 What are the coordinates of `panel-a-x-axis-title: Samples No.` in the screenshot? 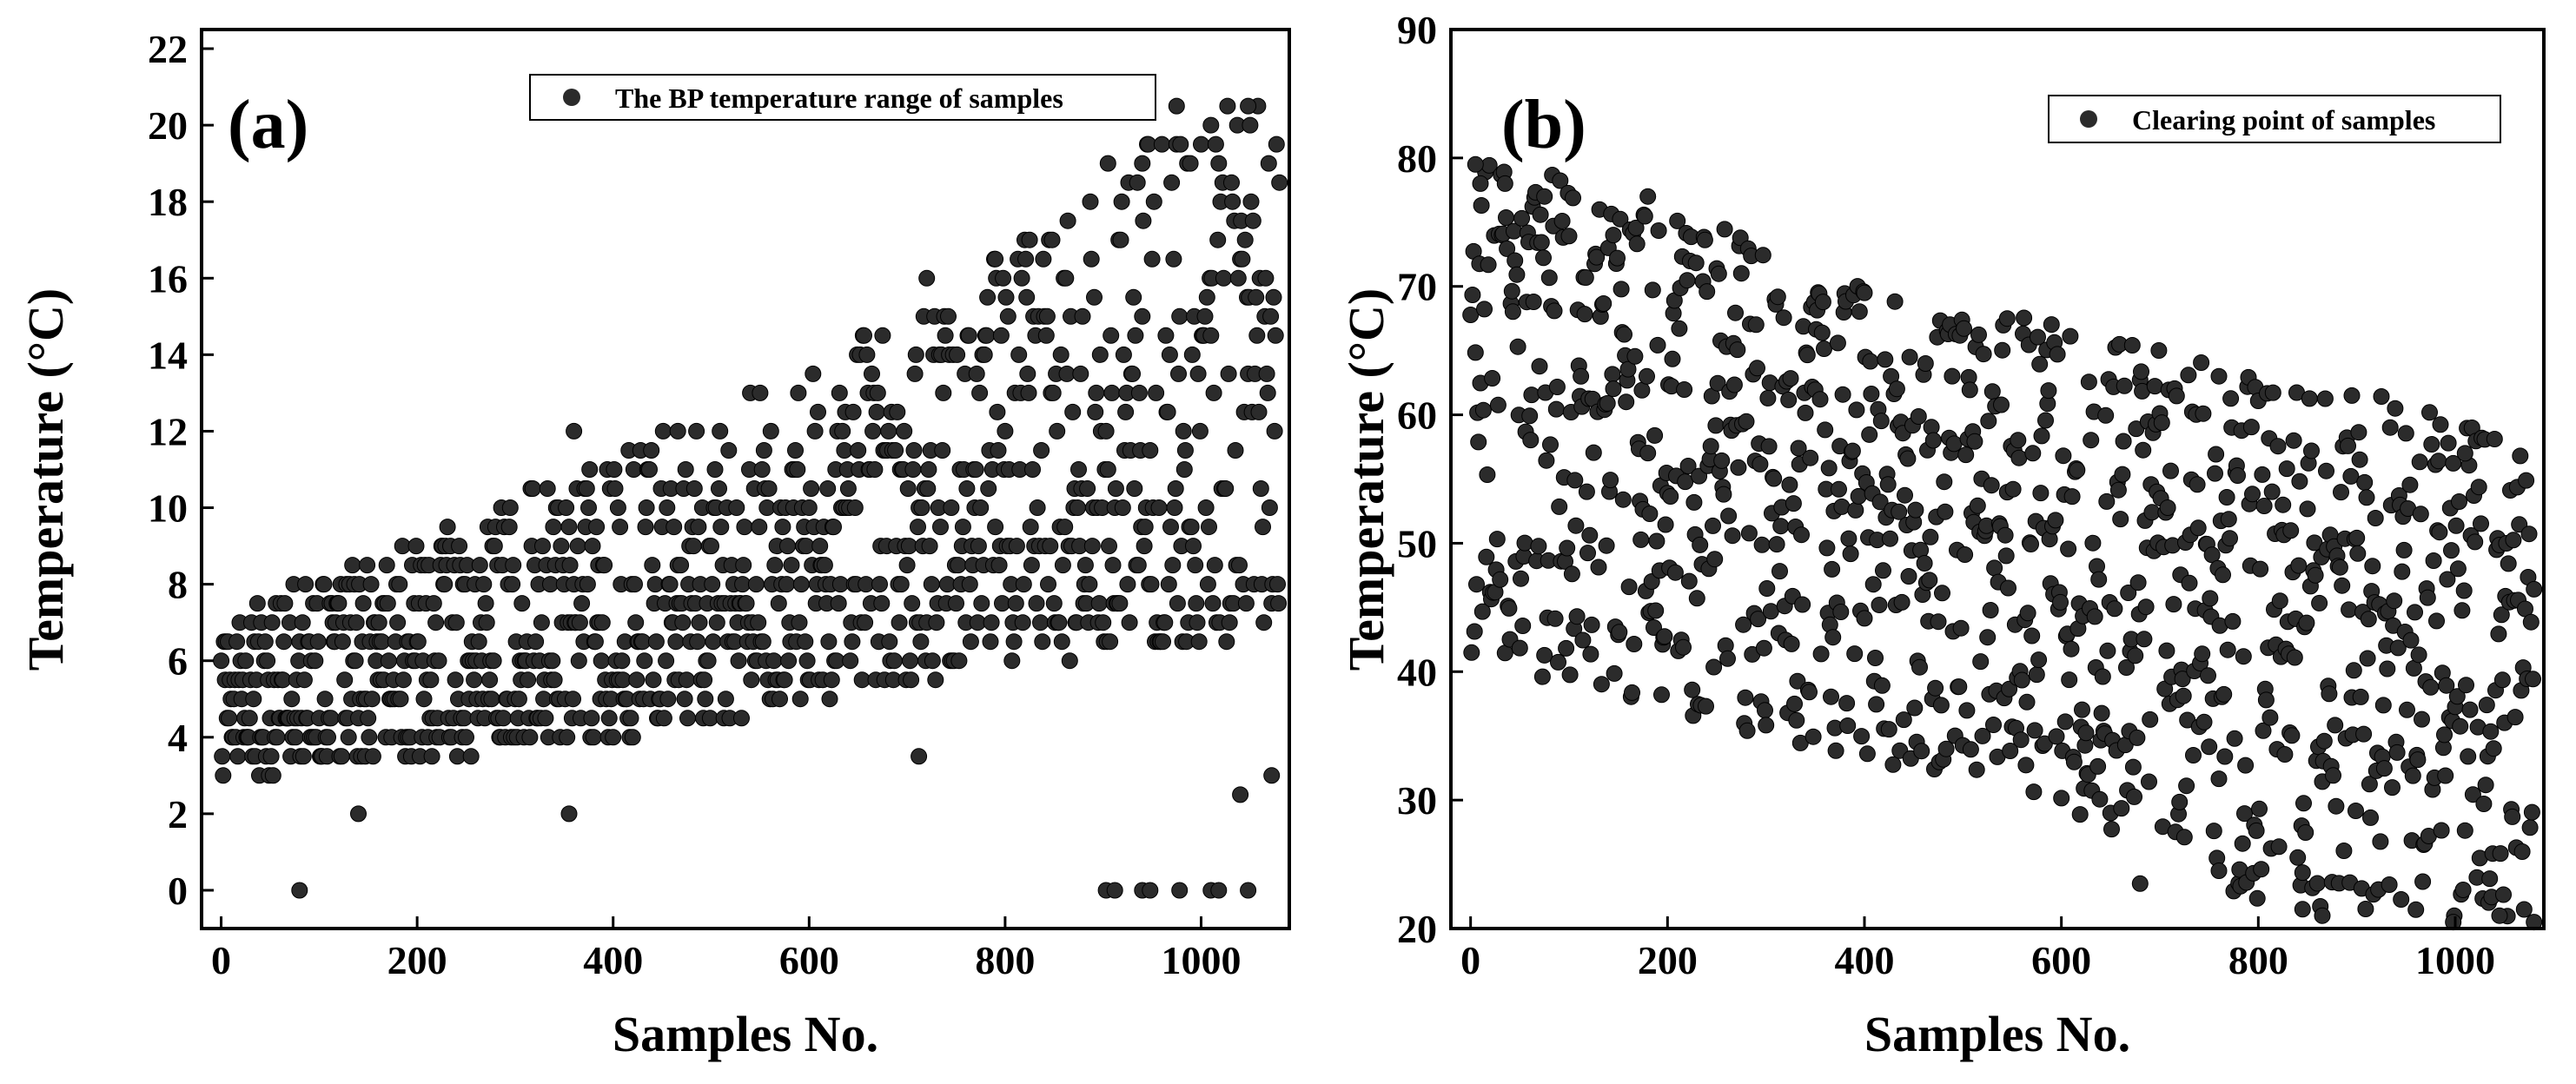 It's located at (745, 1034).